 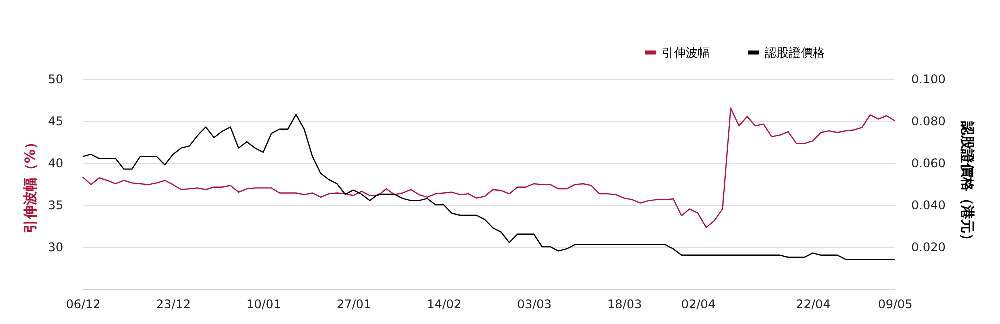 What do you see at coordinates (686, 53) in the screenshot?
I see `legend-label: 引伸波幅` at bounding box center [686, 53].